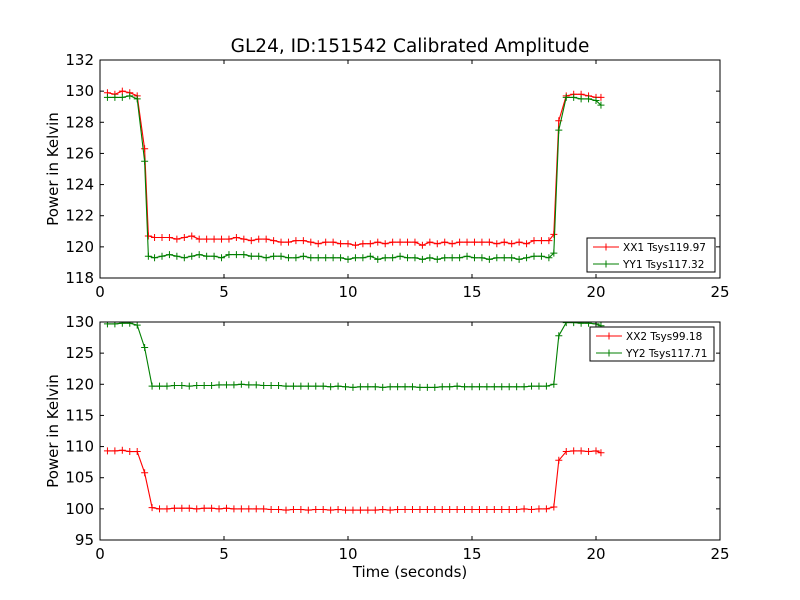  What do you see at coordinates (53, 431) in the screenshot?
I see `subplot-2-y-axis-label: Power in Kelvin` at bounding box center [53, 431].